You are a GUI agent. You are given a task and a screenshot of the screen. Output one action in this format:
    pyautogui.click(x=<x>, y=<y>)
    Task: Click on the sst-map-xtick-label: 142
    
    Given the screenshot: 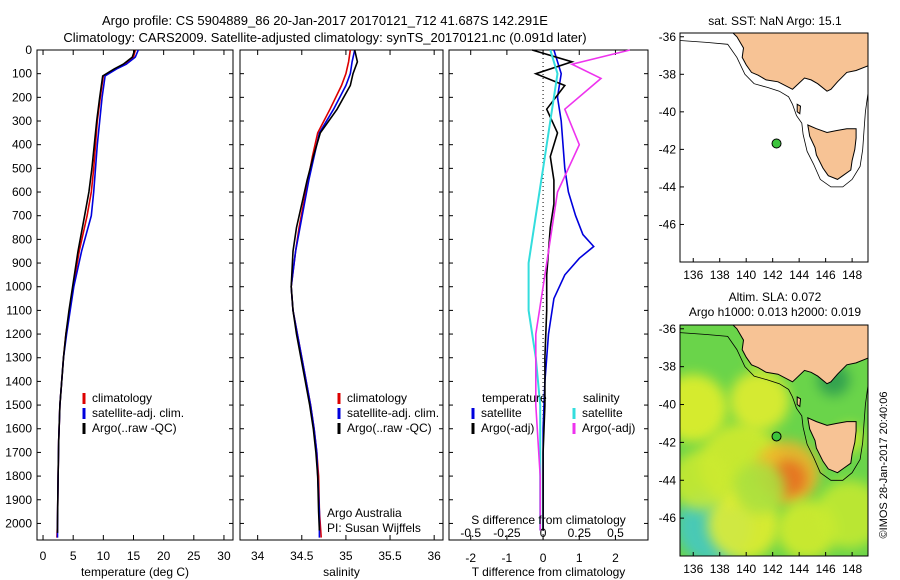 What is the action you would take?
    pyautogui.click(x=773, y=275)
    